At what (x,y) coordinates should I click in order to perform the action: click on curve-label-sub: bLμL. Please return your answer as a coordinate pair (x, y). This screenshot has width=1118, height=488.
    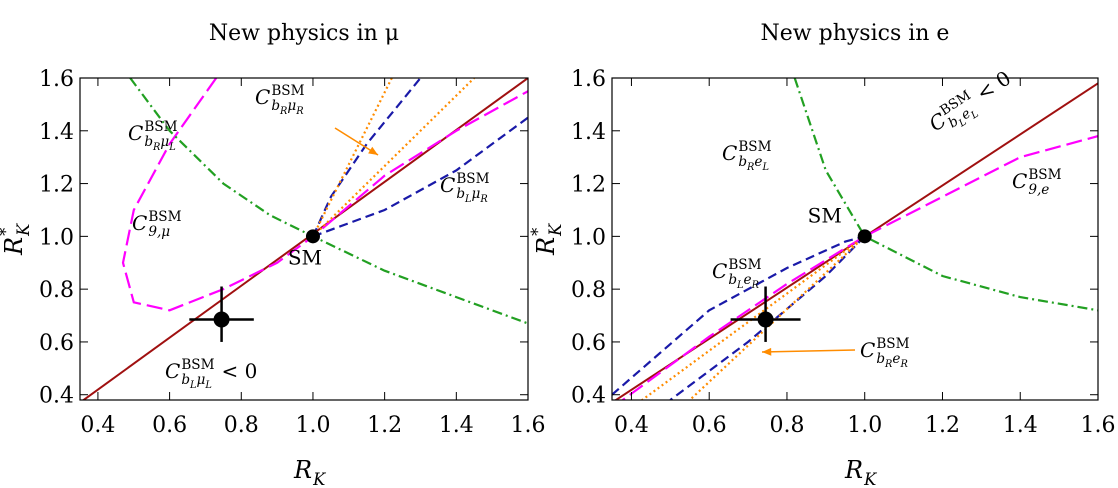
    Looking at the image, I should click on (196, 381).